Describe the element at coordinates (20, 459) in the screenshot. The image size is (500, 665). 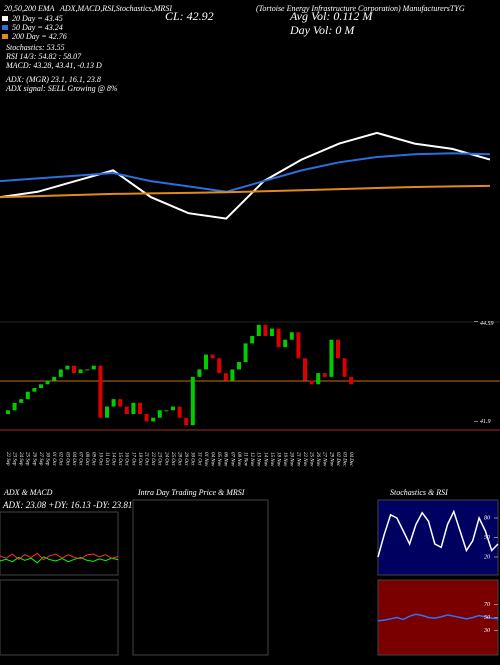
I see `x-tick-label: 24 Sep` at that location.